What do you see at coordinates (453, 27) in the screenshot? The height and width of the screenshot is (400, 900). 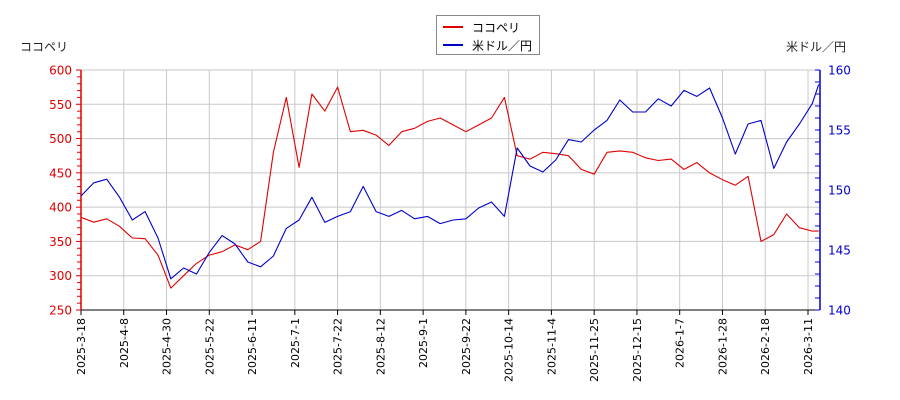 I see `legend-swatch-red` at bounding box center [453, 27].